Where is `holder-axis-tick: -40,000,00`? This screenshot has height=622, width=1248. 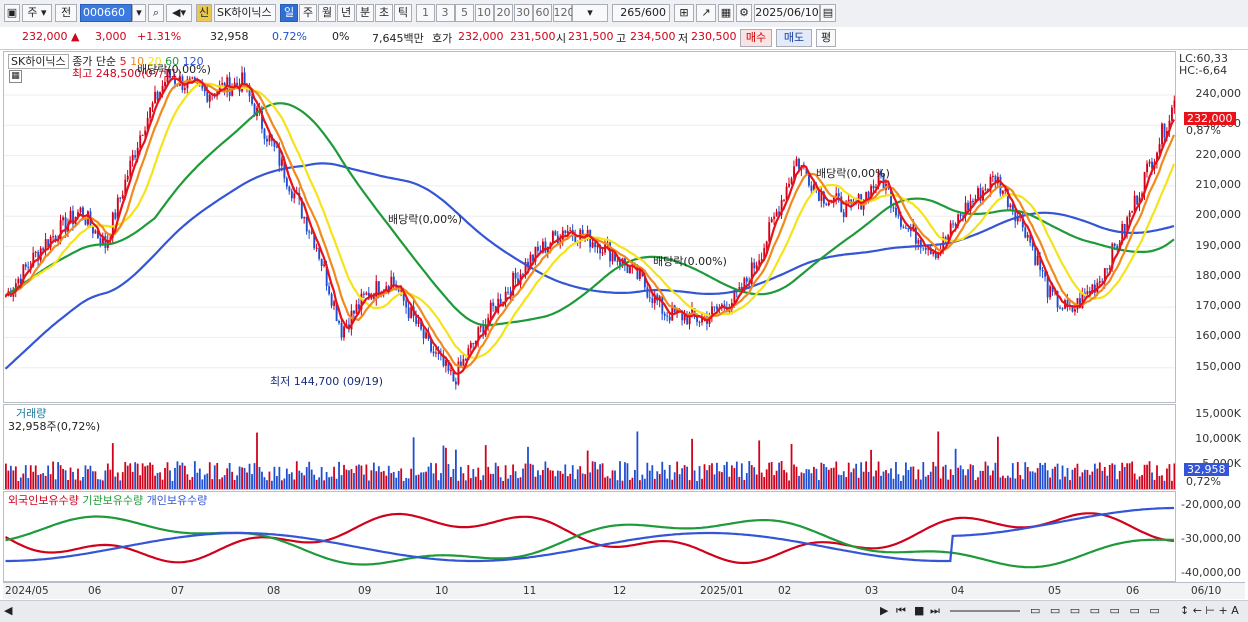 holder-axis-tick: -40,000,00 is located at coordinates (1211, 572).